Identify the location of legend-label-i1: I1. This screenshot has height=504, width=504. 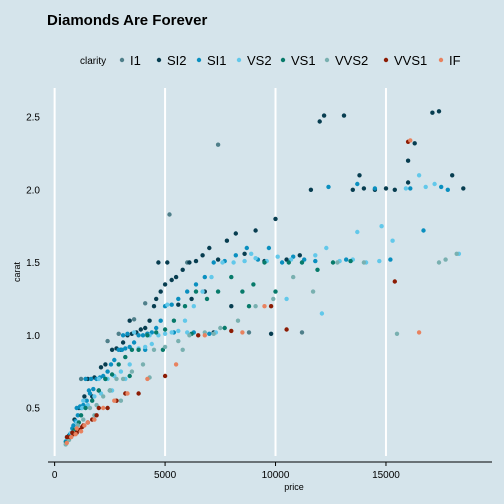
(135, 60).